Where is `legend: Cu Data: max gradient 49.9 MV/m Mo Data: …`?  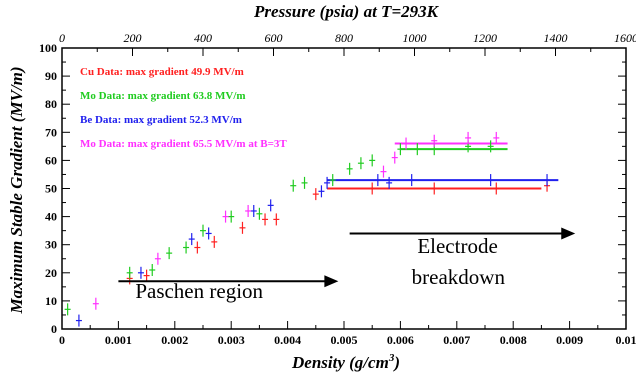 legend: Cu Data: max gradient 49.9 MV/m Mo Data: … is located at coordinates (183, 108).